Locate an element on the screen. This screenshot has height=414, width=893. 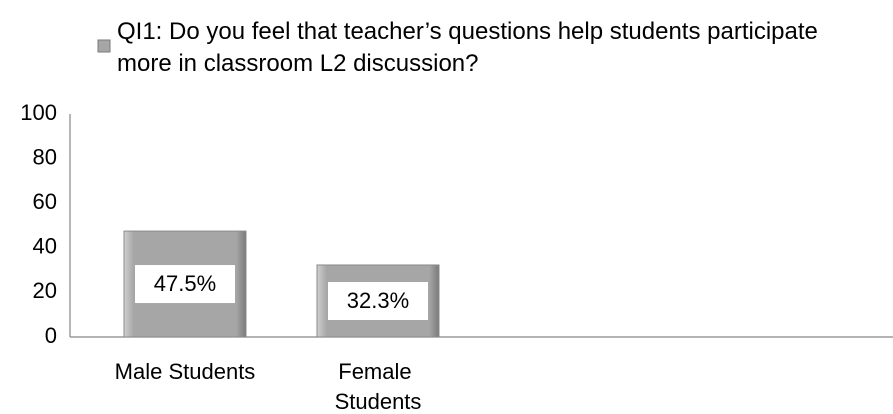
x-tick-label: Male Students is located at coordinates (185, 371).